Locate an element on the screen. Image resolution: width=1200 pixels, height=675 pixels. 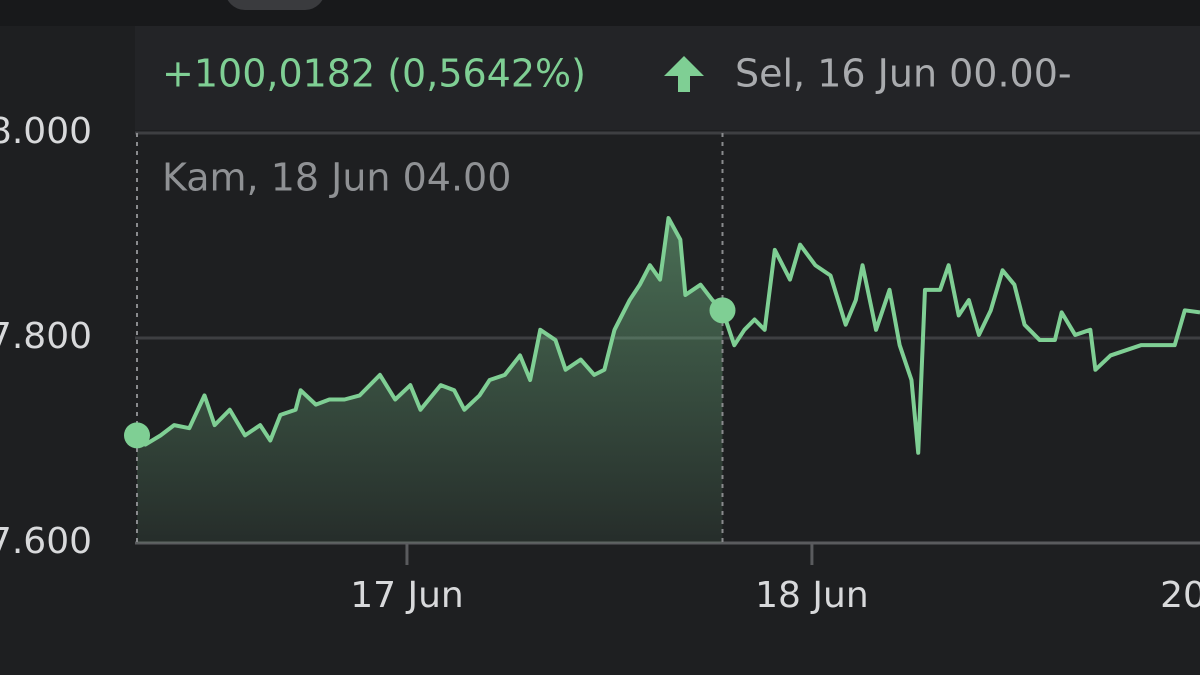
header-panel is located at coordinates (667, 78).